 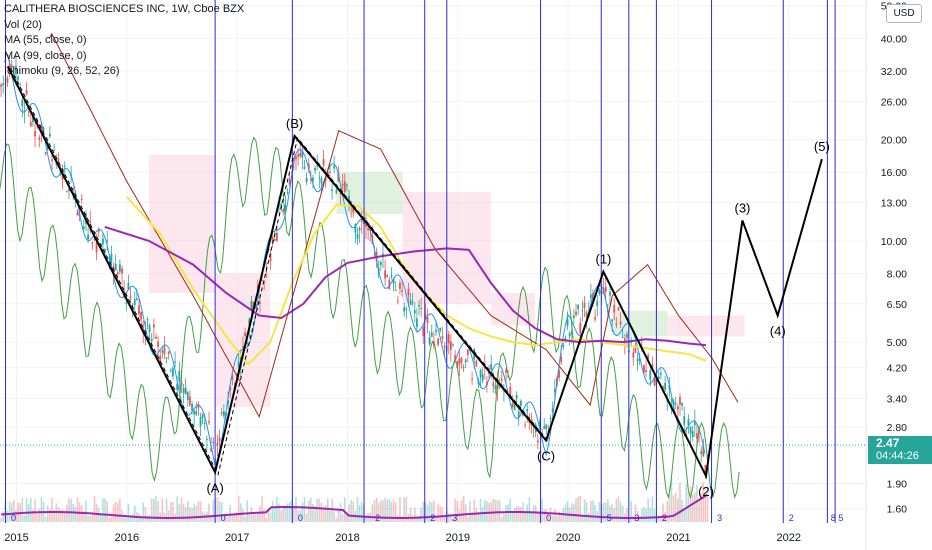 What do you see at coordinates (894, 39) in the screenshot?
I see `y-tick-1: 40.00` at bounding box center [894, 39].